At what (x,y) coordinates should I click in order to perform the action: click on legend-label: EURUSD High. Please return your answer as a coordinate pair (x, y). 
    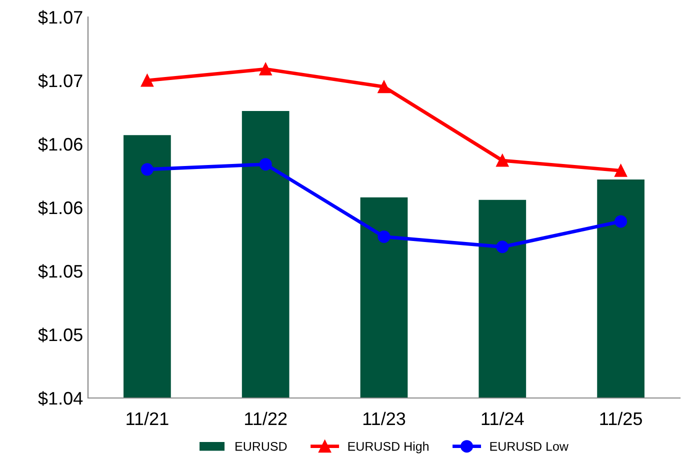
    Looking at the image, I should click on (388, 448).